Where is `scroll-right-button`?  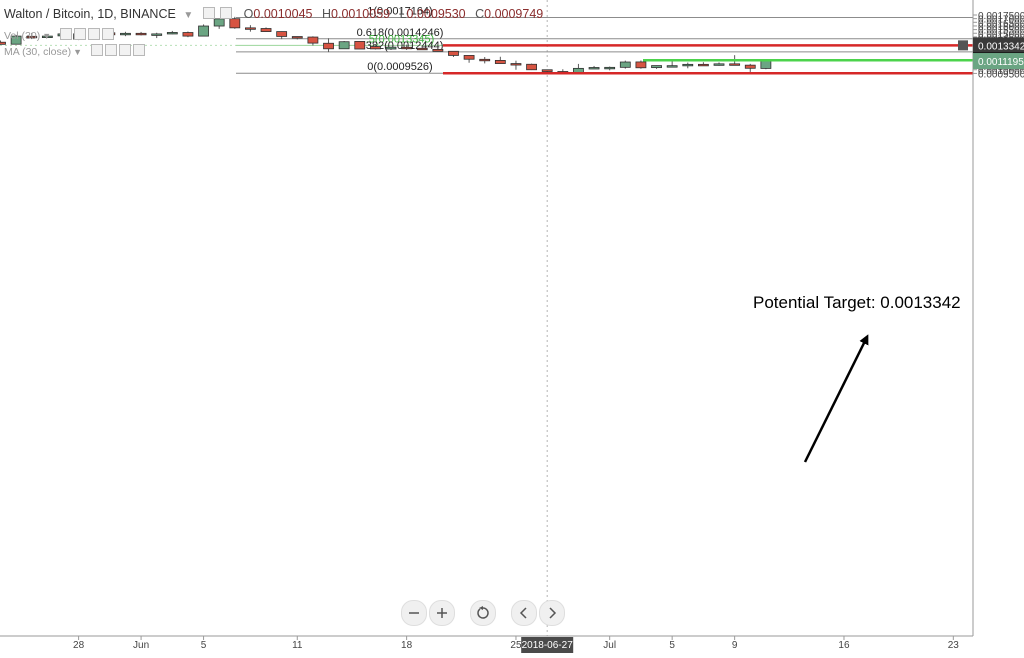 scroll-right-button is located at coordinates (552, 613).